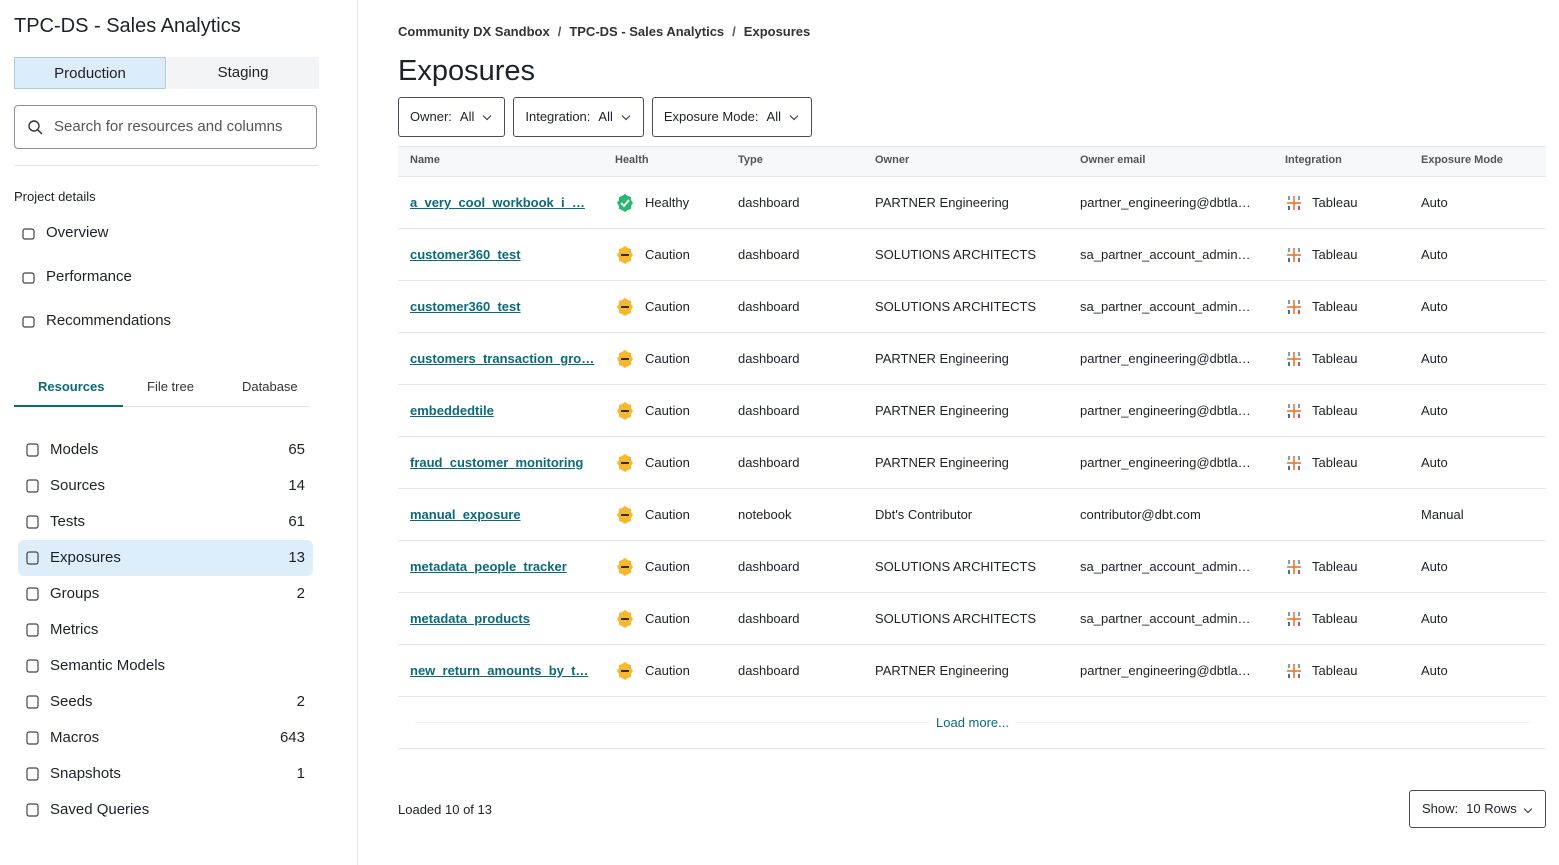 The width and height of the screenshot is (1559, 865). Describe the element at coordinates (425, 160) in the screenshot. I see `column-header: Name` at that location.